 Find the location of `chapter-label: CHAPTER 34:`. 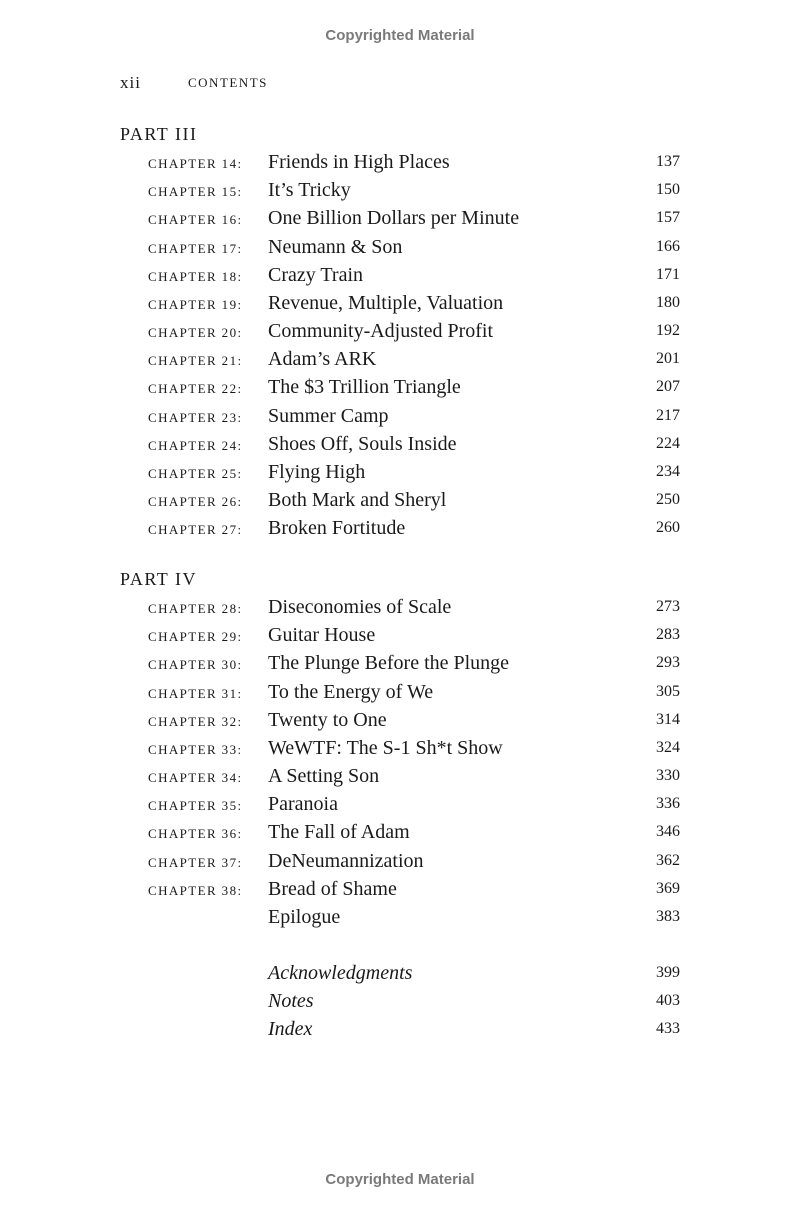

chapter-label: CHAPTER 34: is located at coordinates (195, 776).